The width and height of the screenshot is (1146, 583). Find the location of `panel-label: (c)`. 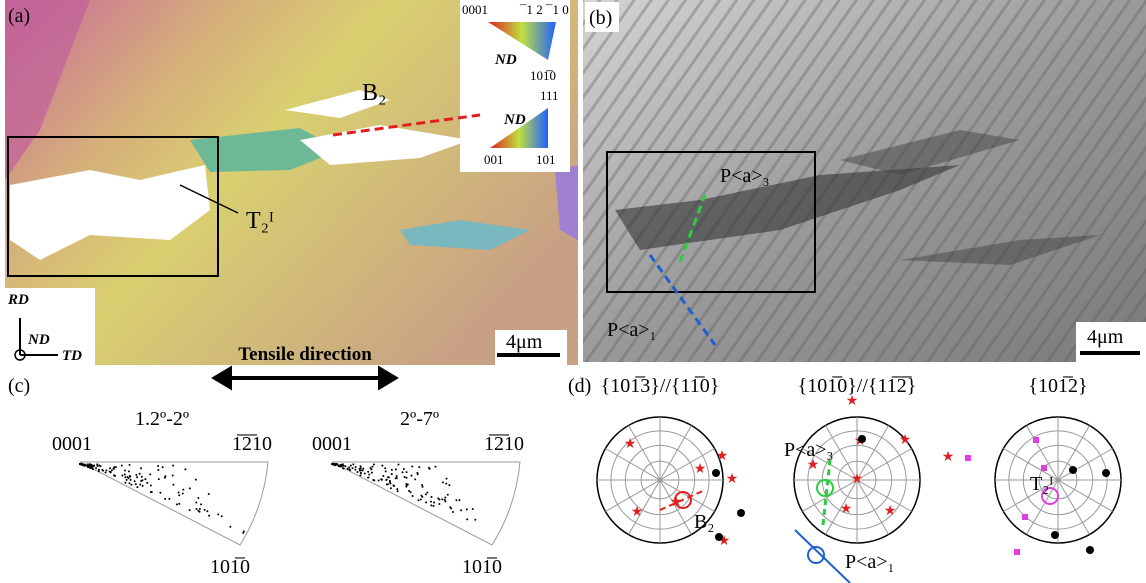

panel-label: (c) is located at coordinates (19, 386).